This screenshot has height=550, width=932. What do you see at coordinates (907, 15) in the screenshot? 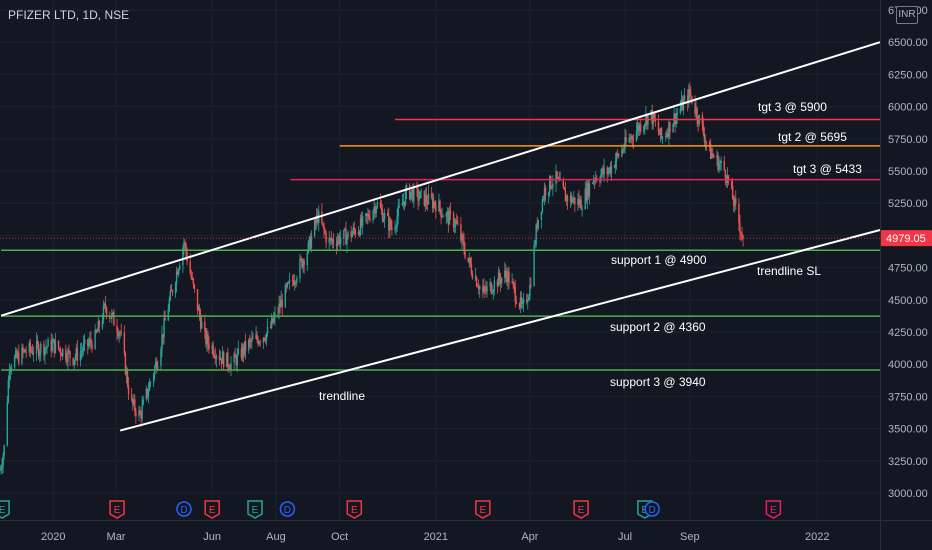
I see `currency-badge: INR` at bounding box center [907, 15].